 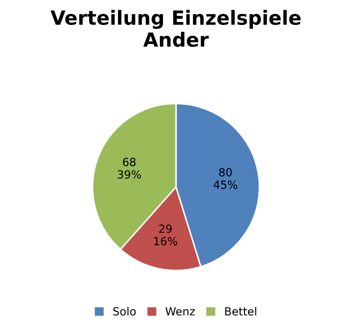 What do you see at coordinates (180, 311) in the screenshot?
I see `legend-label: Wenz` at bounding box center [180, 311].